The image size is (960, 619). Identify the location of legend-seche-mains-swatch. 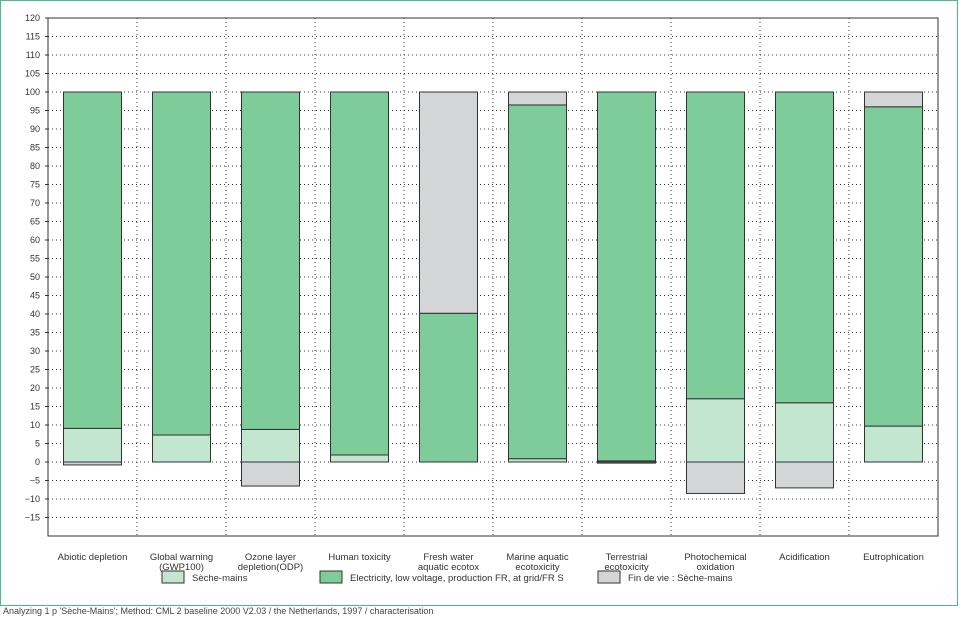
(173, 577).